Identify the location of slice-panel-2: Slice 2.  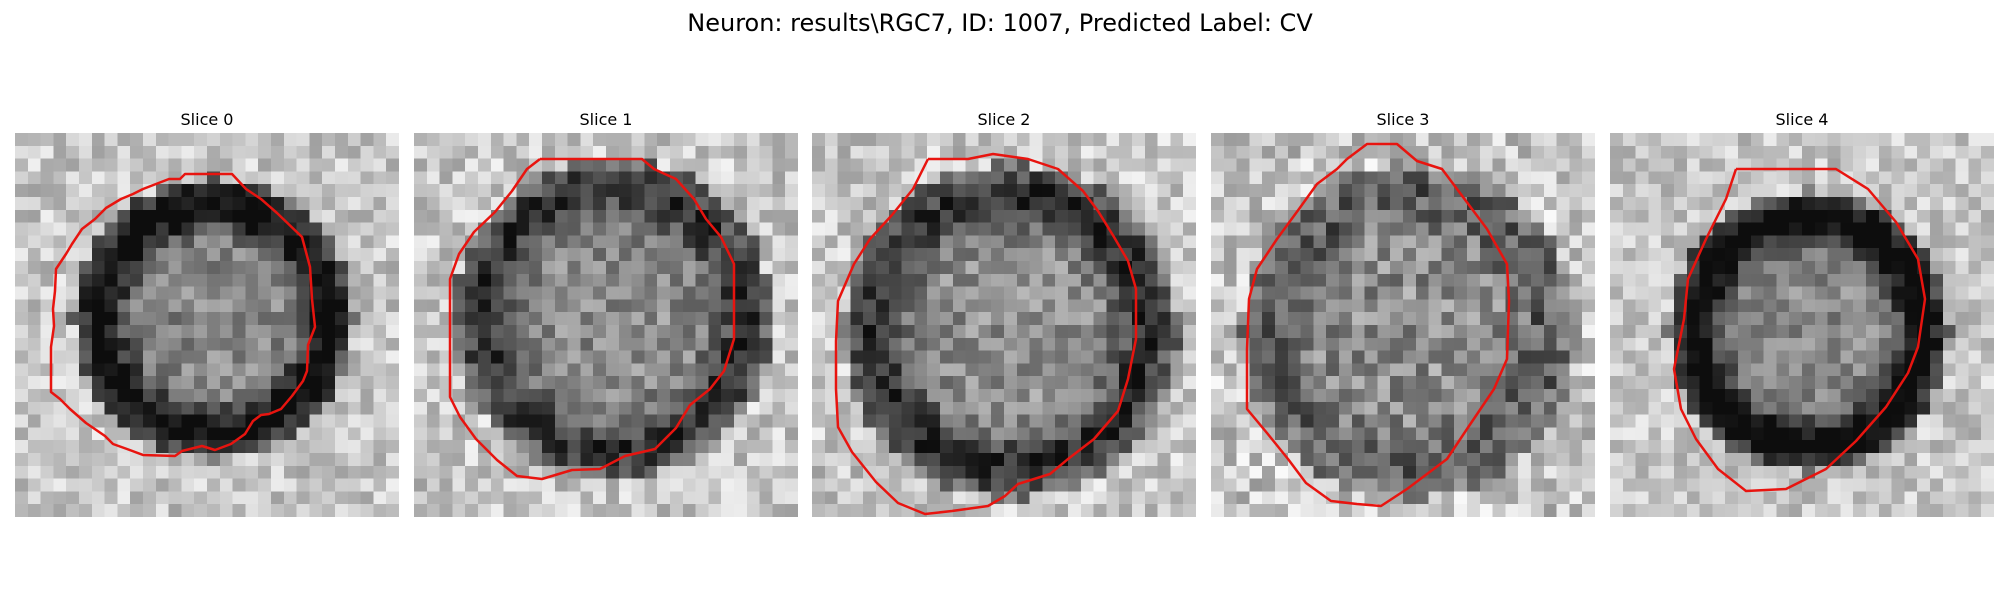
(1004, 312).